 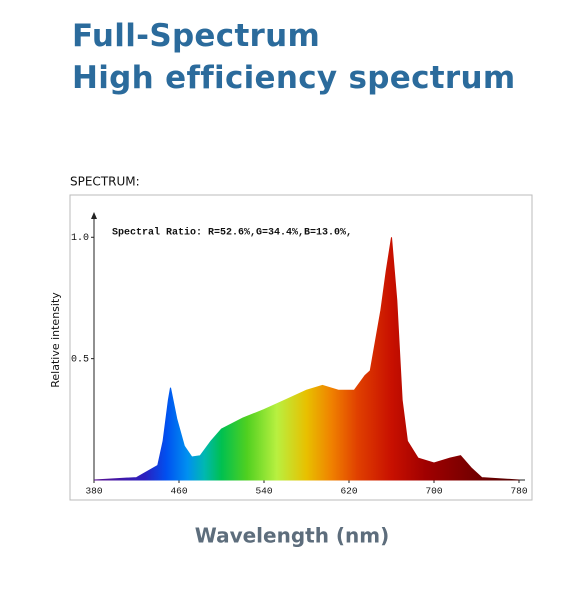 What do you see at coordinates (518, 491) in the screenshot?
I see `x-tick-label: 780` at bounding box center [518, 491].